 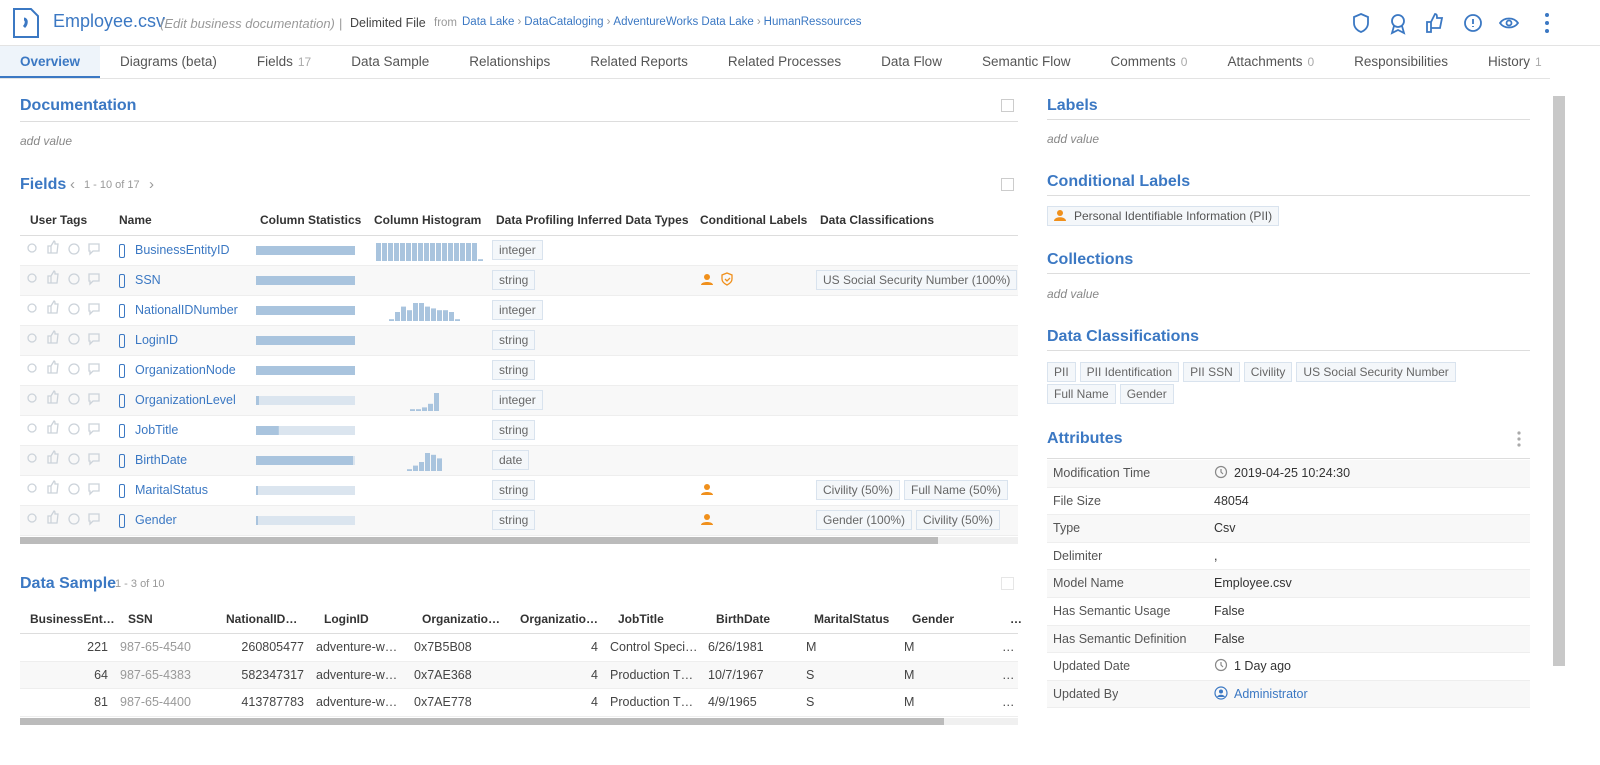 I want to click on tab: Semantic Flow, so click(x=1026, y=62).